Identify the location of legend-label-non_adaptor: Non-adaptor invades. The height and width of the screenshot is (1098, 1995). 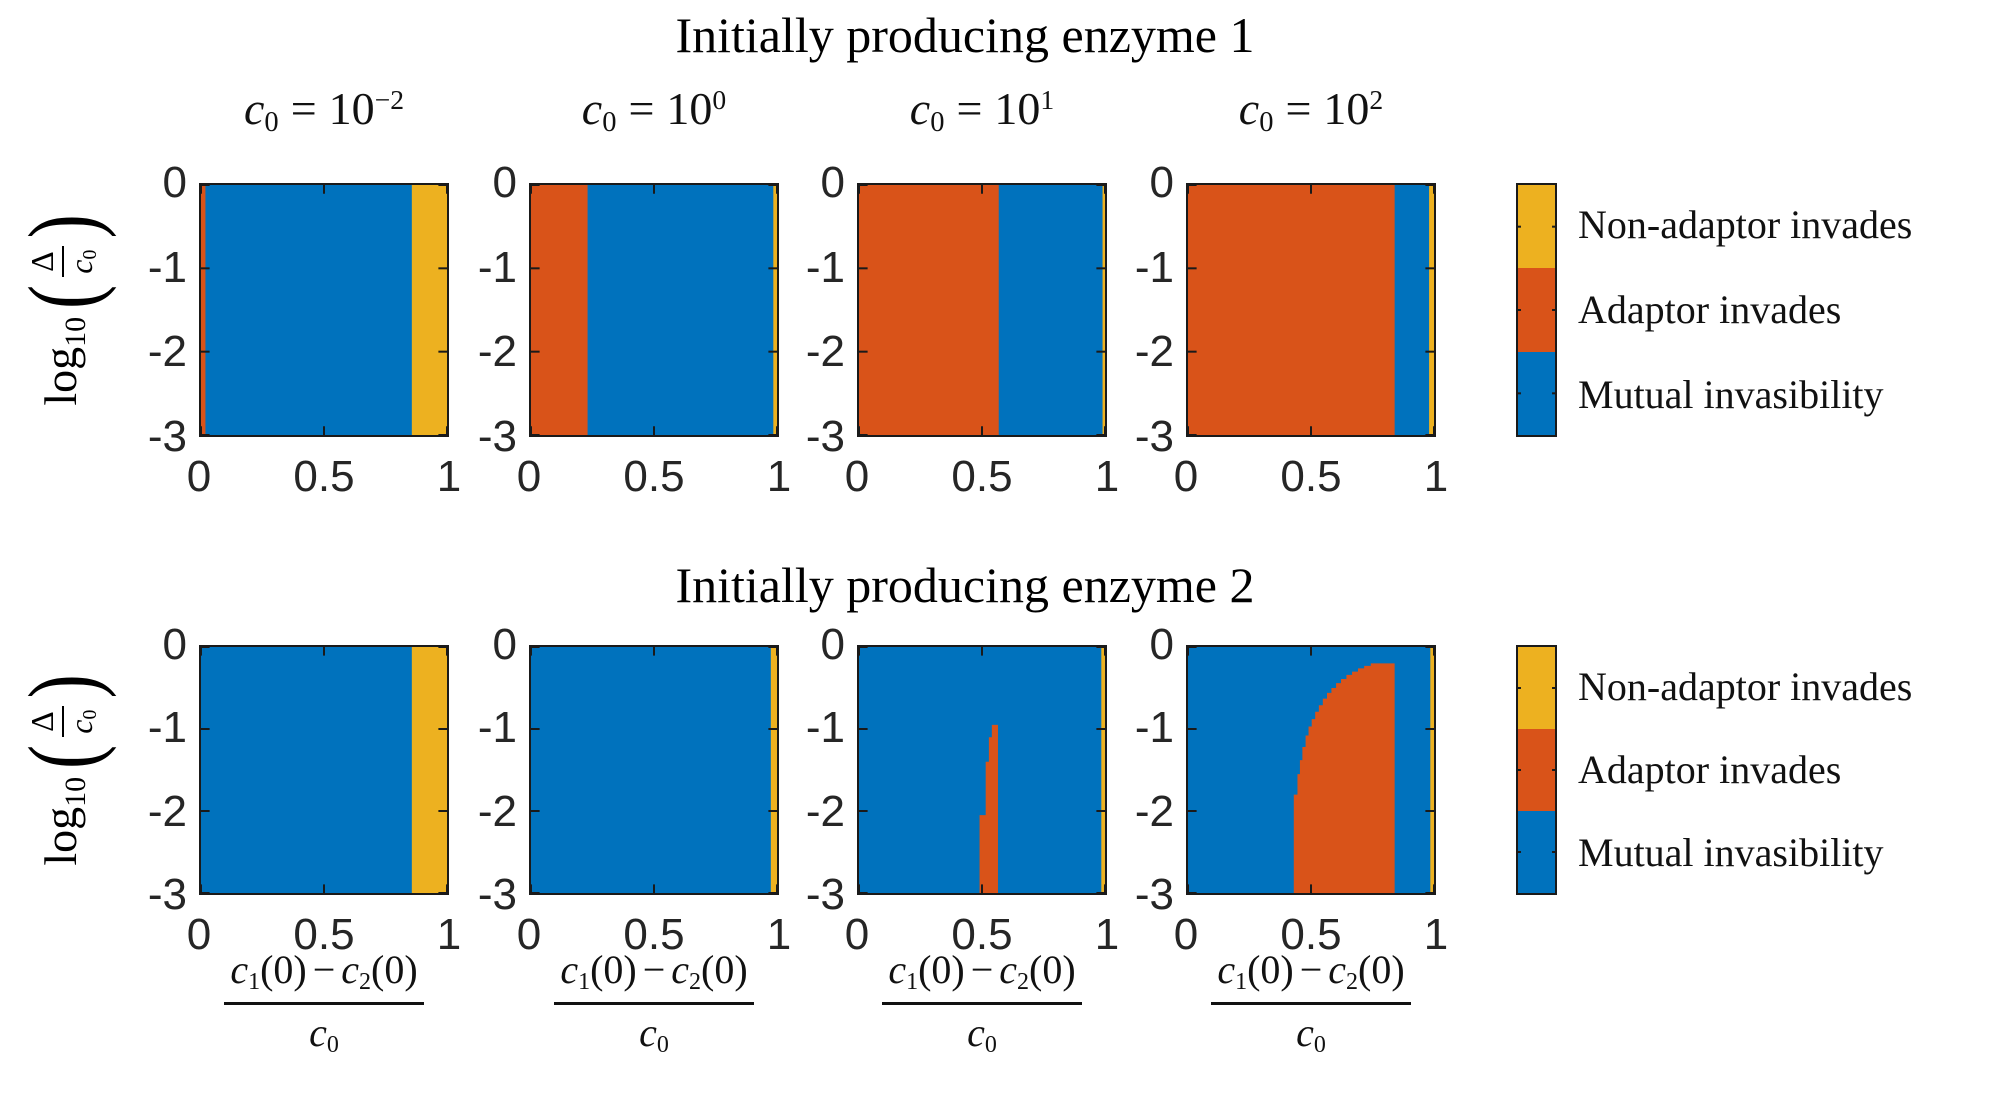
(1745, 225).